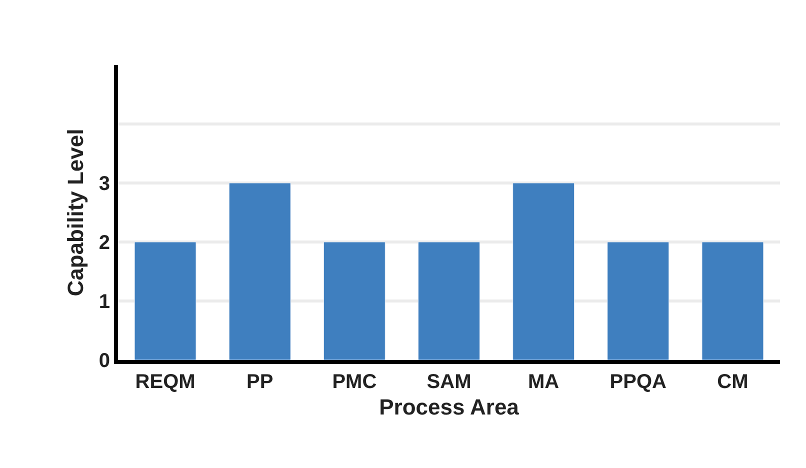  Describe the element at coordinates (354, 382) in the screenshot. I see `x-tick-label: PMC` at that location.